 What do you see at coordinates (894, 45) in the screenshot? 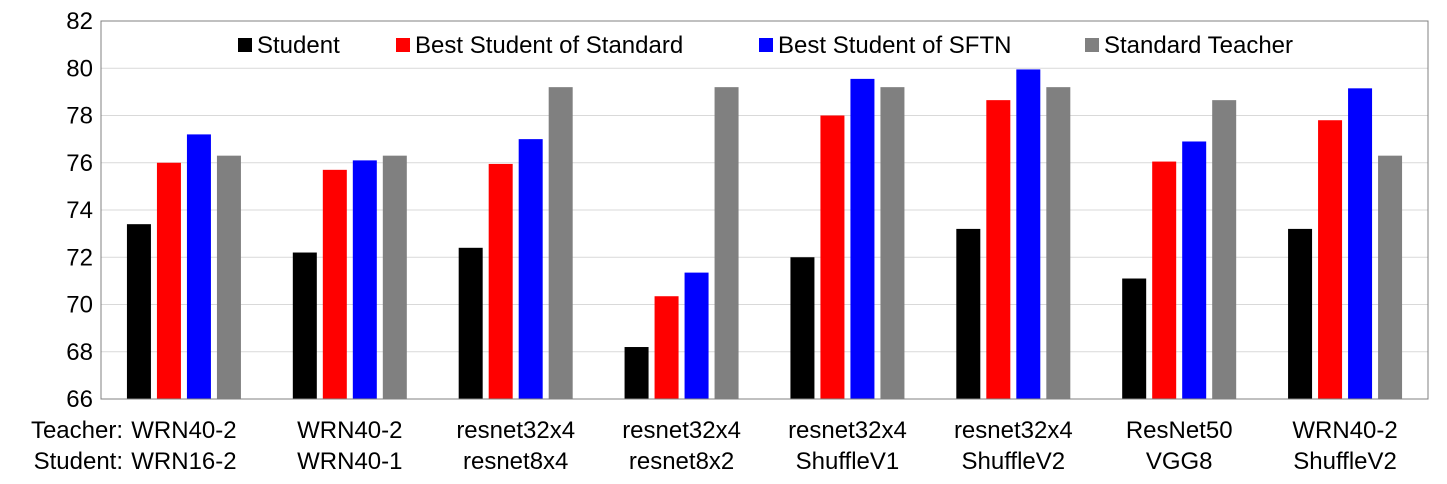
I see `legend-label-2: Best Student of SFTN` at bounding box center [894, 45].